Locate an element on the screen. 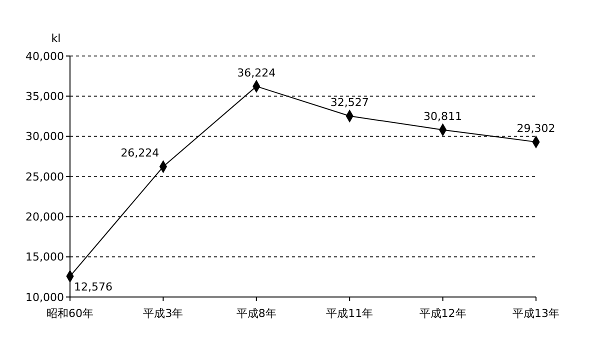  y-tick-label: 20,000 is located at coordinates (45, 217).